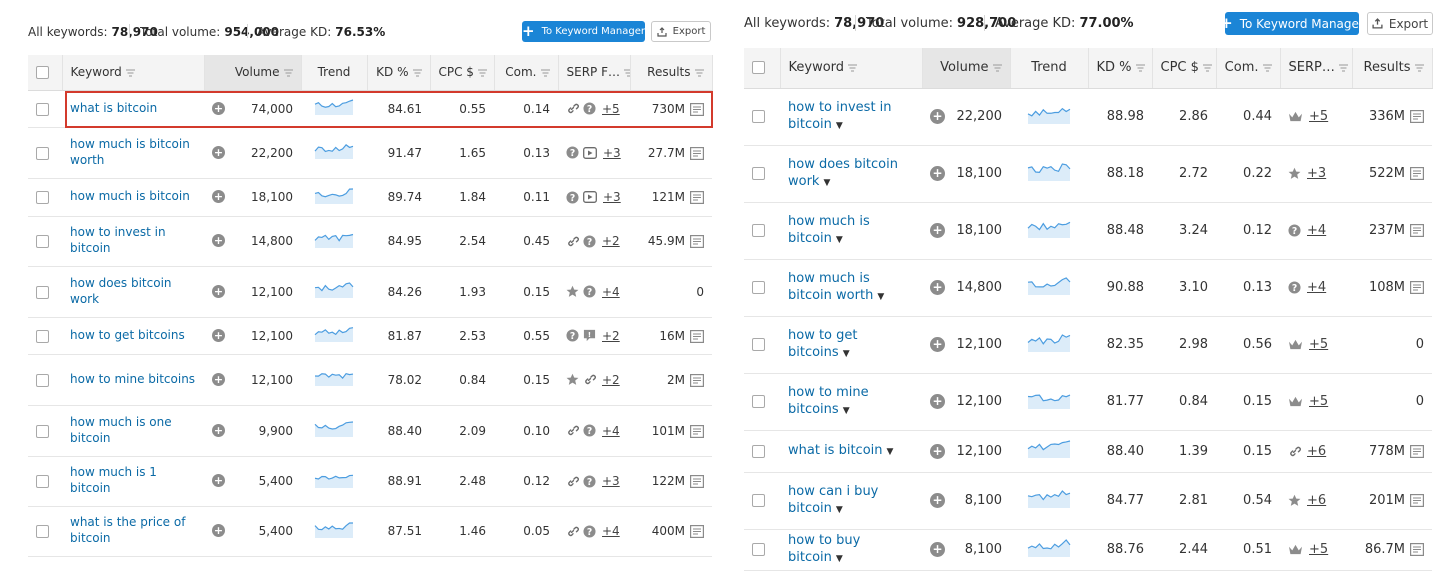  Describe the element at coordinates (133, 378) in the screenshot. I see `keyword-link: how to mine bitcoins` at that location.